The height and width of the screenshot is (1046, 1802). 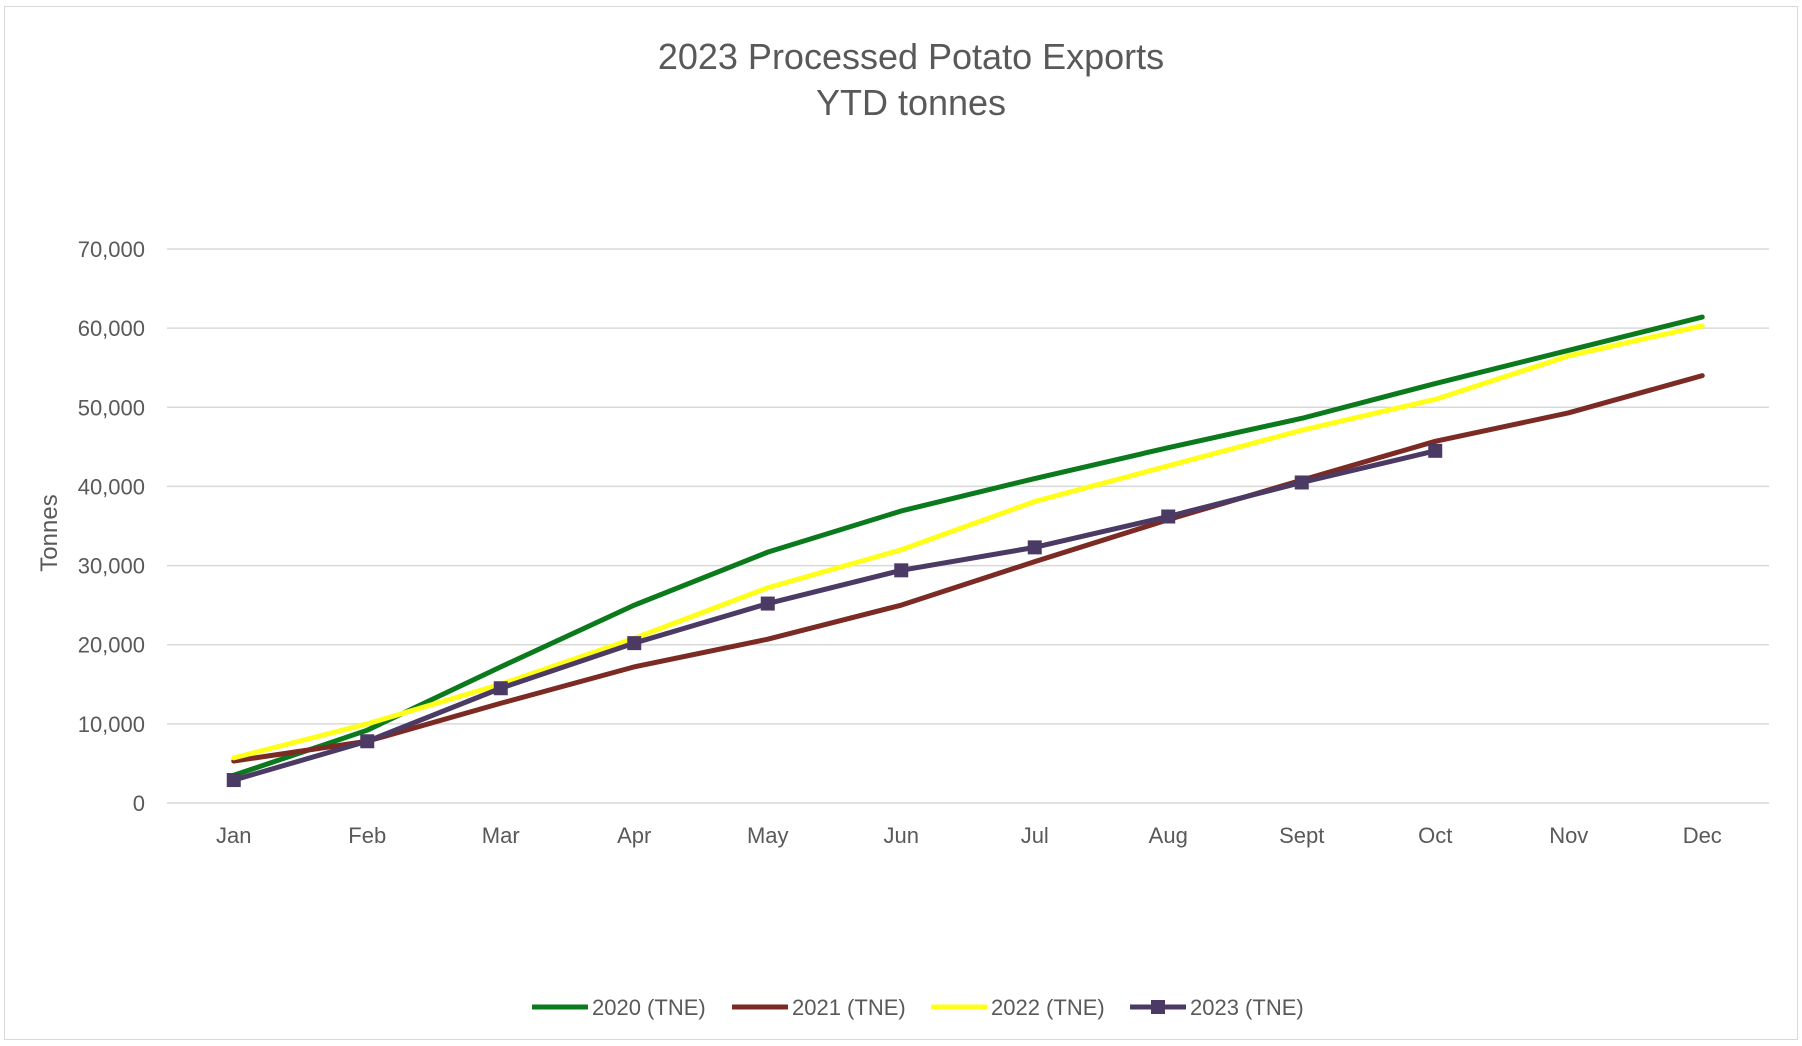 I want to click on y-tick-label: 40,000, so click(x=111, y=486).